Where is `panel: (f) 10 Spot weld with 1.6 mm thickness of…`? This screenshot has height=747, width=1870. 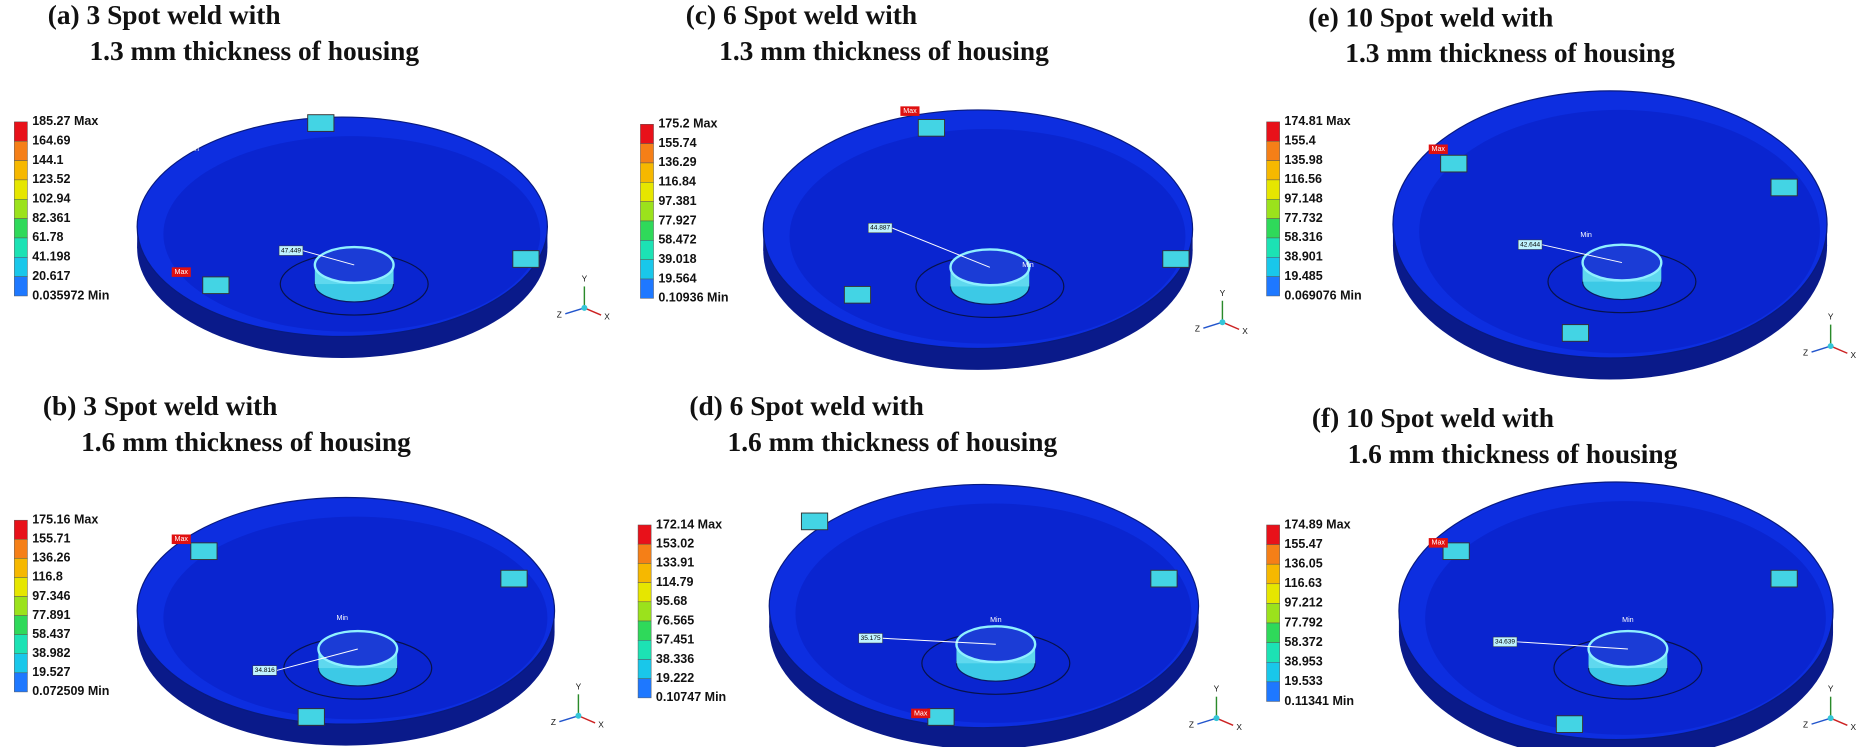
panel: (f) 10 Spot weld with 1.6 mm thickness of… is located at coordinates (1561, 575).